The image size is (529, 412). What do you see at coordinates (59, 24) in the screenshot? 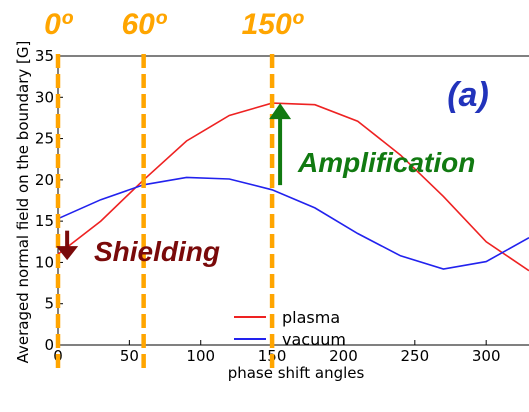
I see `marker-label: 0º` at bounding box center [59, 24].